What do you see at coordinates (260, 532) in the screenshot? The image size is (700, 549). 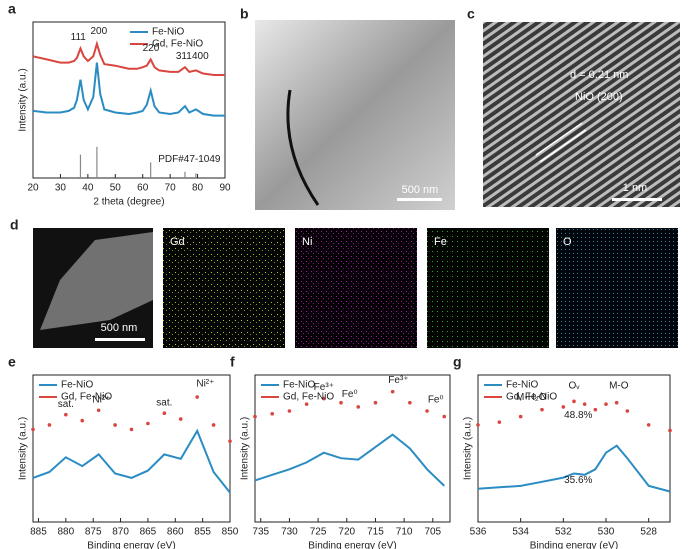 I see `x-tick-label: 735` at bounding box center [260, 532].